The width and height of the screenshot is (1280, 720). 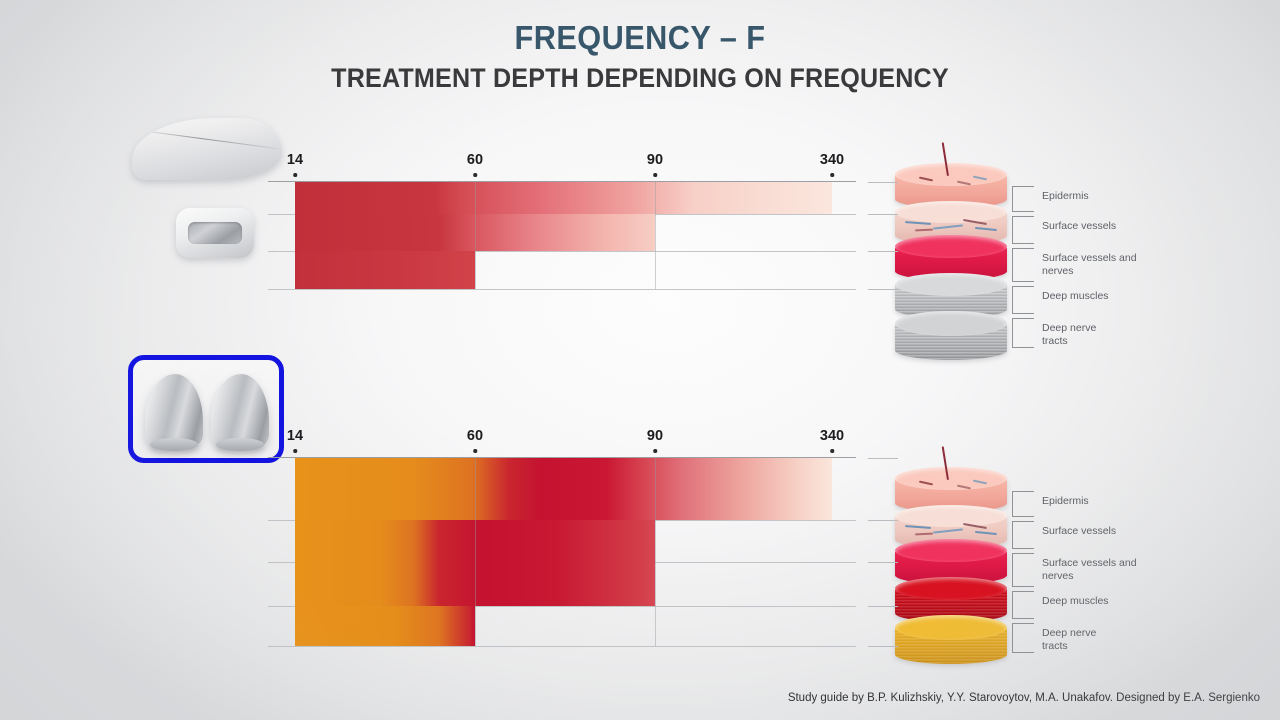 I want to click on dome-applicator-right, so click(x=240, y=412).